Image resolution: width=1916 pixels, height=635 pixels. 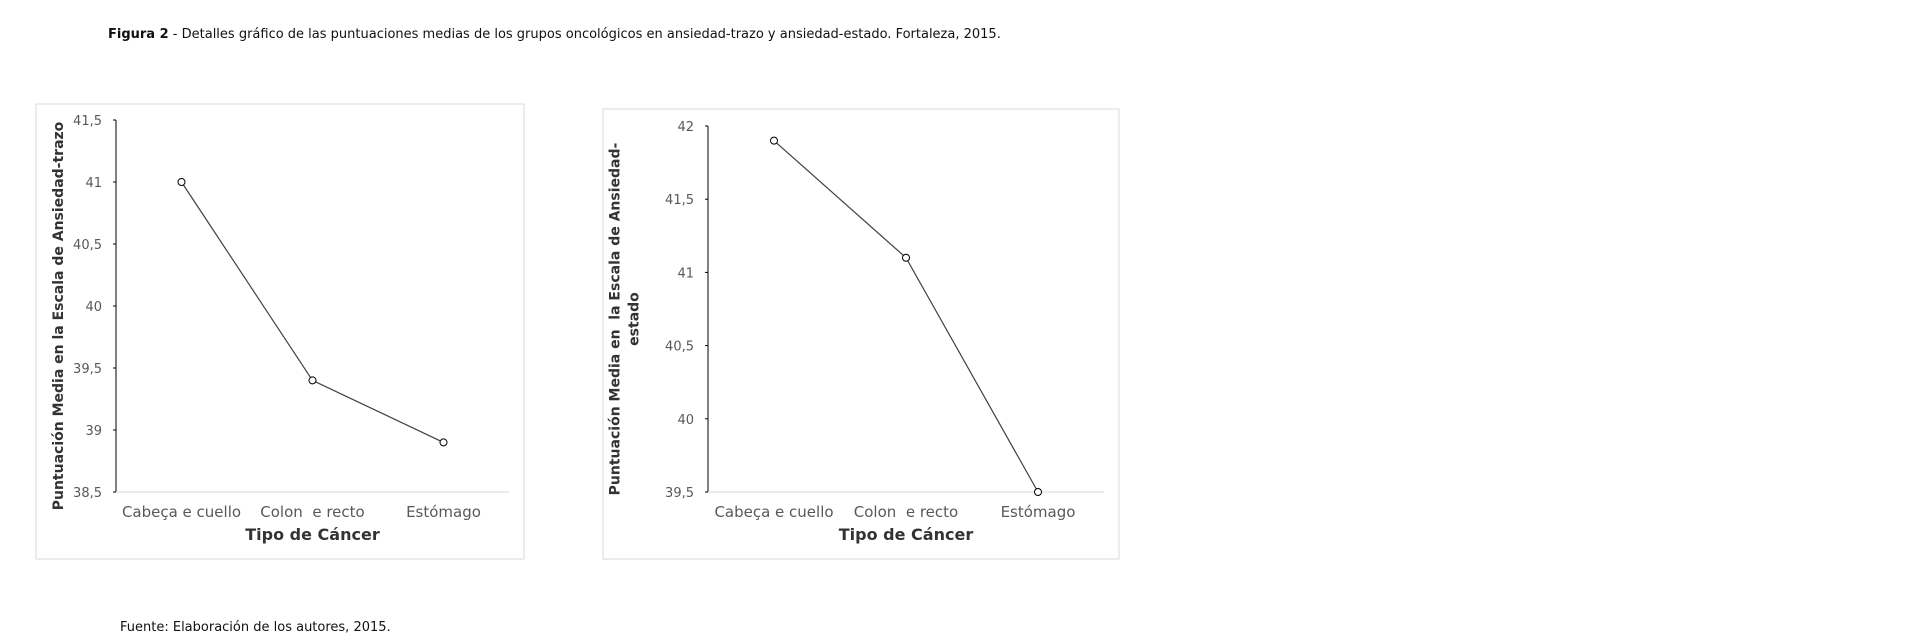 I want to click on y-tick-label: 42, so click(x=685, y=127).